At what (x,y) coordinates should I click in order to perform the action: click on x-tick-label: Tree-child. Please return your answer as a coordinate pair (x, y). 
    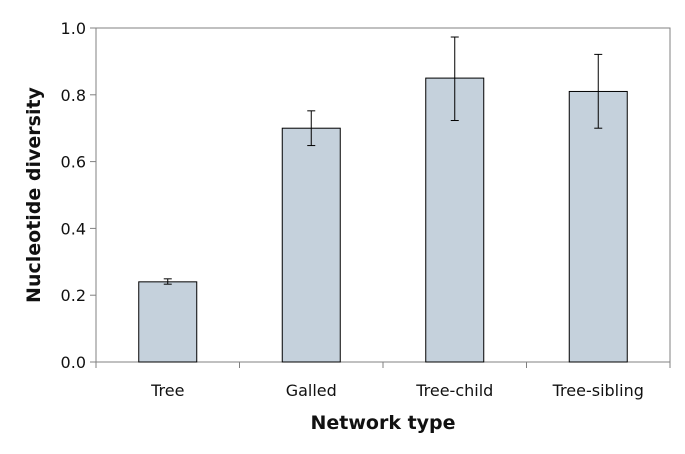
    Looking at the image, I should click on (454, 390).